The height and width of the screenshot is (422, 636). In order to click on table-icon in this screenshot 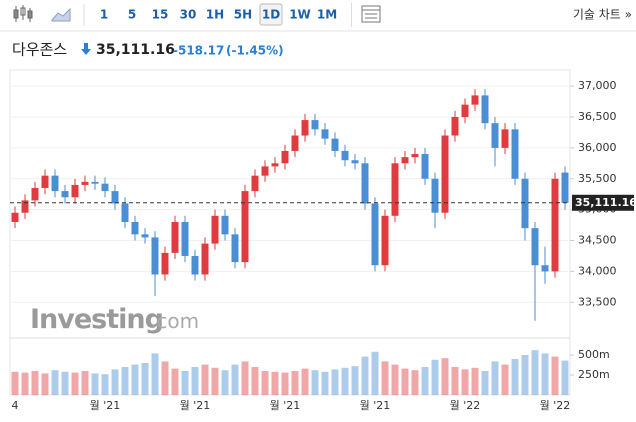, I will do `click(371, 14)`.